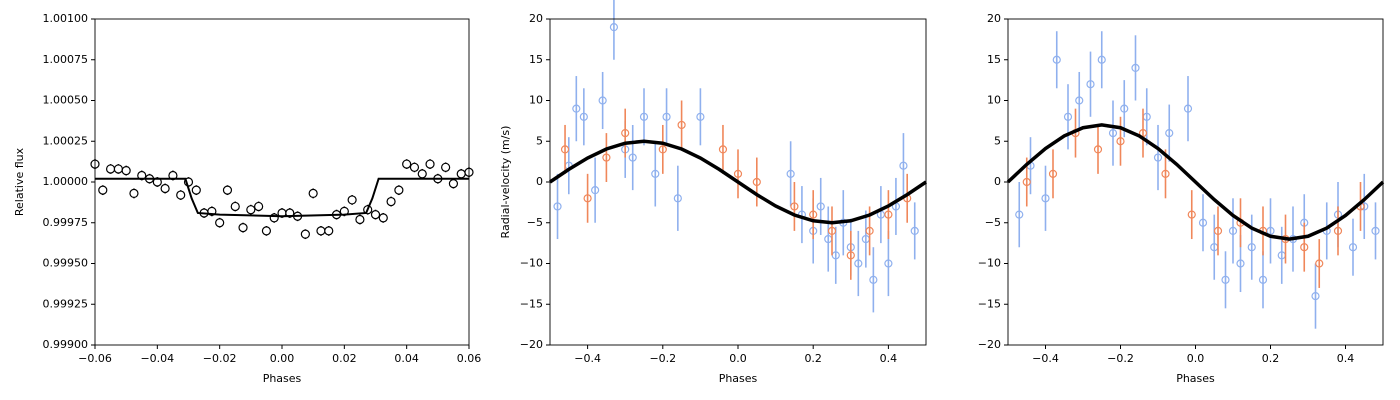 This screenshot has width=1400, height=400. Describe the element at coordinates (505, 182) in the screenshot. I see `y-axis-label: Radial-velocity (m/s)` at that location.